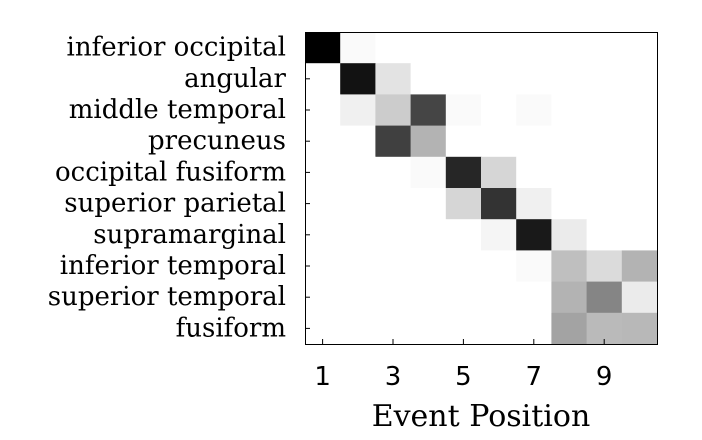 The height and width of the screenshot is (440, 702). What do you see at coordinates (393, 377) in the screenshot?
I see `x-tick-label: 3` at bounding box center [393, 377].